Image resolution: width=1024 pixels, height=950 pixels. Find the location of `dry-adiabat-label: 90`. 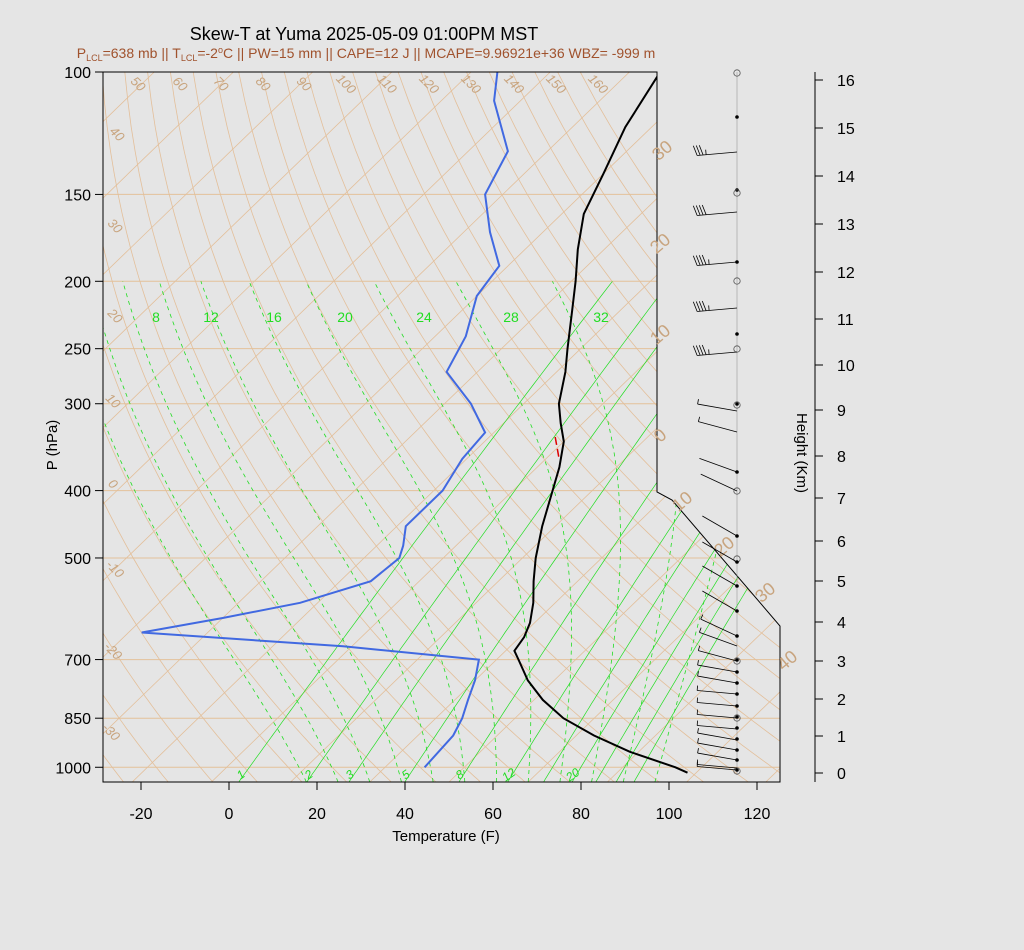

dry-adiabat-label: 90 is located at coordinates (304, 83).